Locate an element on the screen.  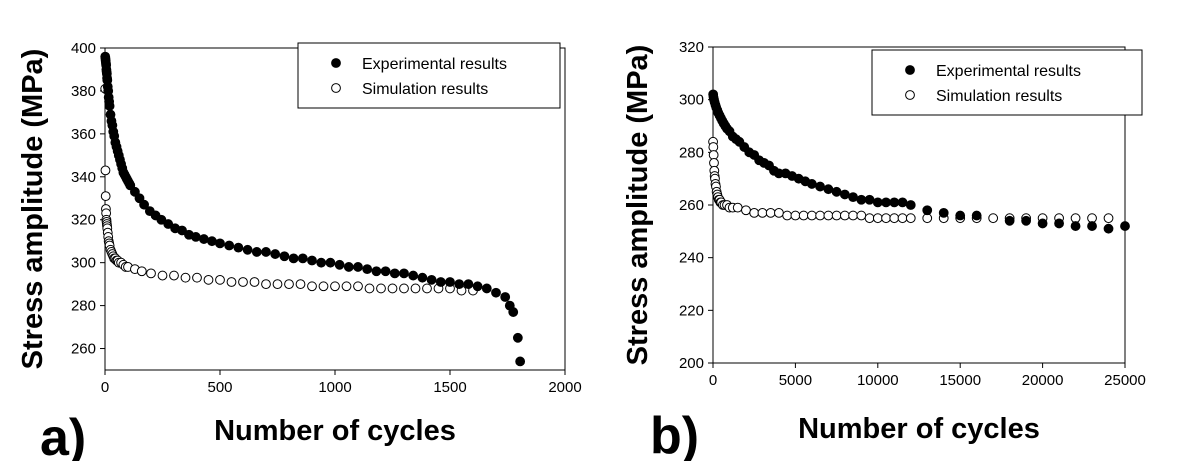
chart-a-x-tick-label: 2000 is located at coordinates (564, 387).